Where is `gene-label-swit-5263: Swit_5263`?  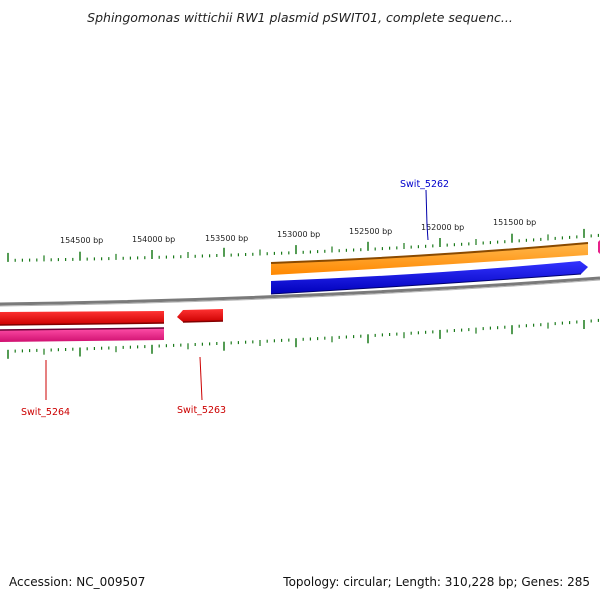
gene-label-swit-5263: Swit_5263 is located at coordinates (201, 410).